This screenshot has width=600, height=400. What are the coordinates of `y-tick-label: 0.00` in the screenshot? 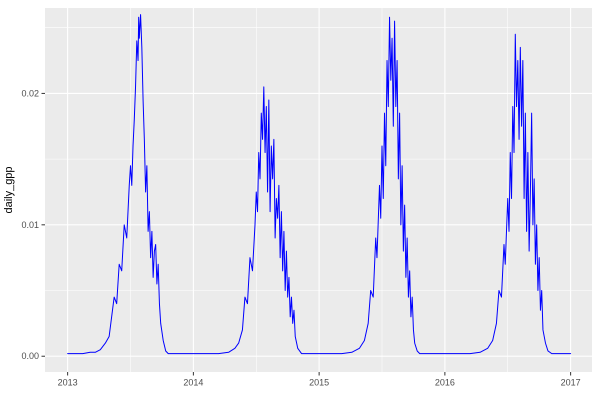 It's located at (30, 356).